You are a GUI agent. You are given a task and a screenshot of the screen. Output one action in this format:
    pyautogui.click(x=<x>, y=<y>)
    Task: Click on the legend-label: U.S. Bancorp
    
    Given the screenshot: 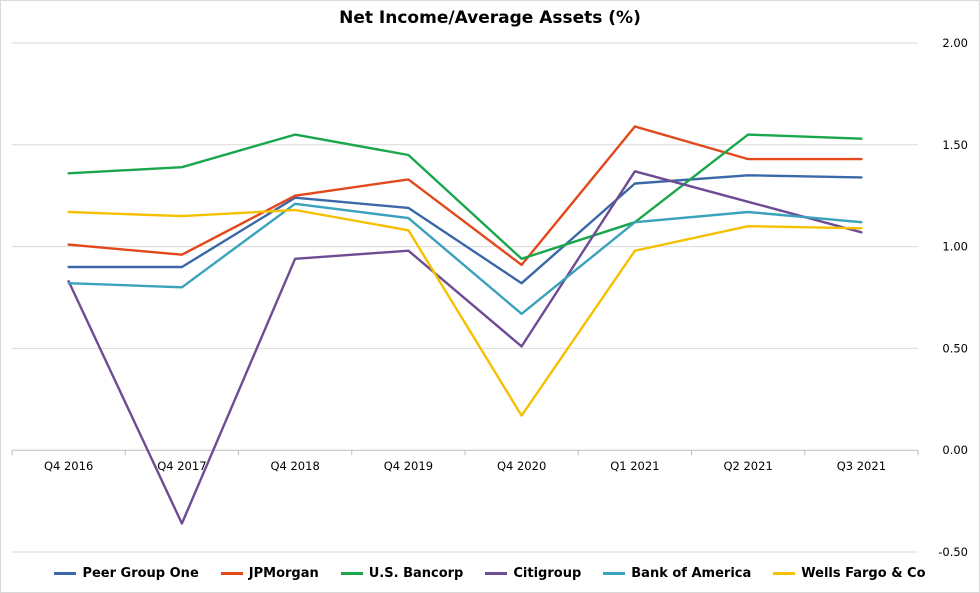 What is the action you would take?
    pyautogui.click(x=416, y=573)
    